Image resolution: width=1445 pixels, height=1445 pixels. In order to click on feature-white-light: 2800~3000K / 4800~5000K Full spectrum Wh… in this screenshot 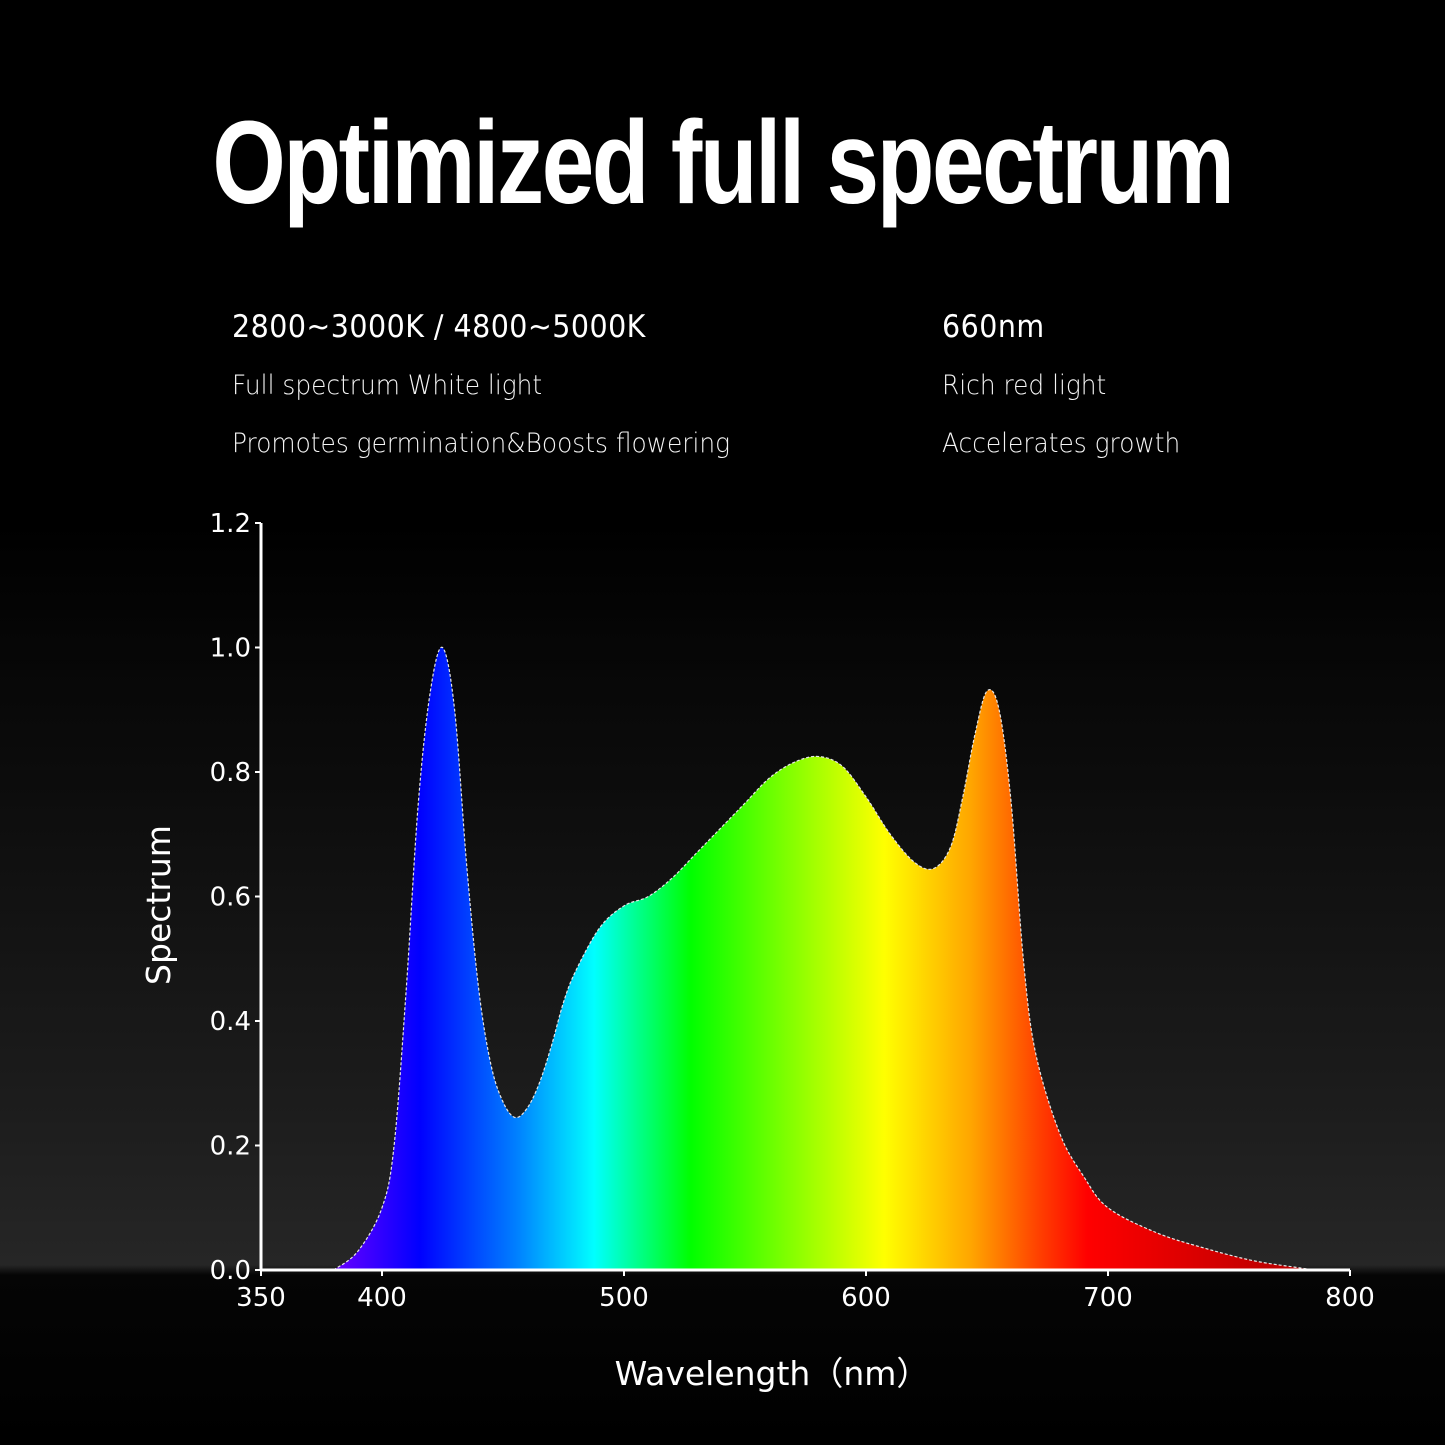, I will do `click(502, 387)`.